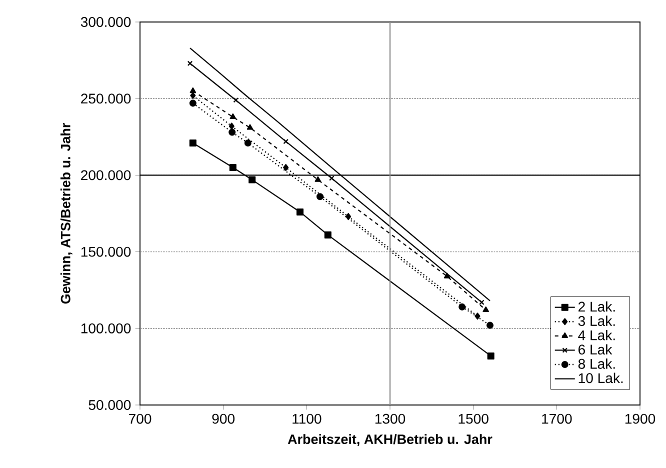  Describe the element at coordinates (557, 419) in the screenshot. I see `x-tick-label: 1700` at that location.